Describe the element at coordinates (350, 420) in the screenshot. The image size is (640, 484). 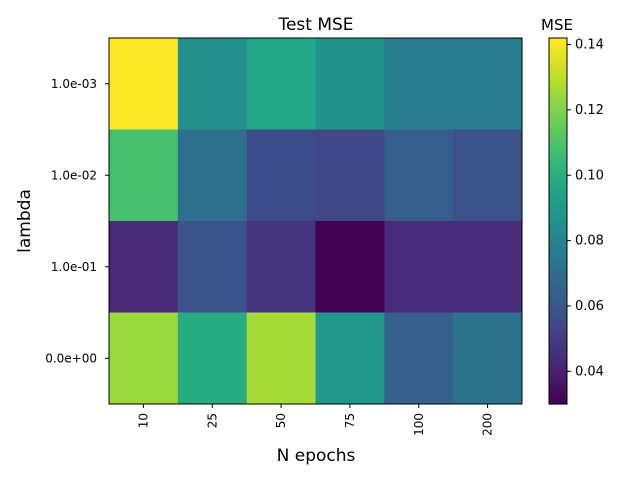
I see `x-tick-label: 75` at that location.